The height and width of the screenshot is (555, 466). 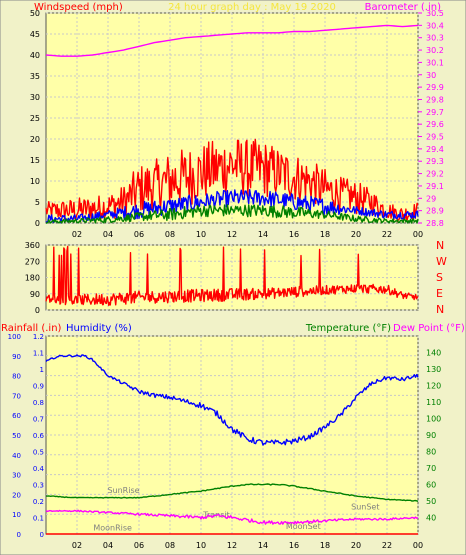 What do you see at coordinates (435, 62) in the screenshot?
I see `barometer-tick-label: 30.1` at bounding box center [435, 62].